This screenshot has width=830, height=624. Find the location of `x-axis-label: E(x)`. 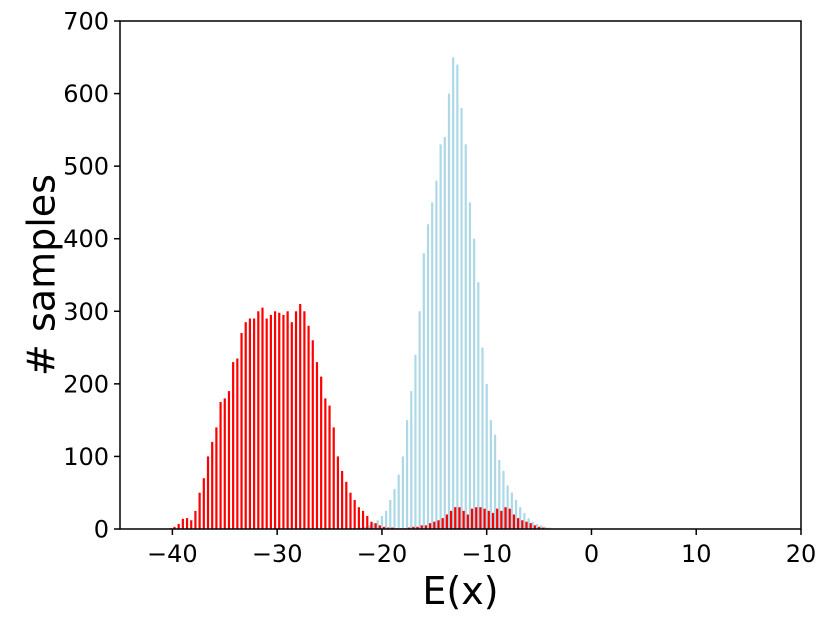

x-axis-label: E(x) is located at coordinates (460, 591).